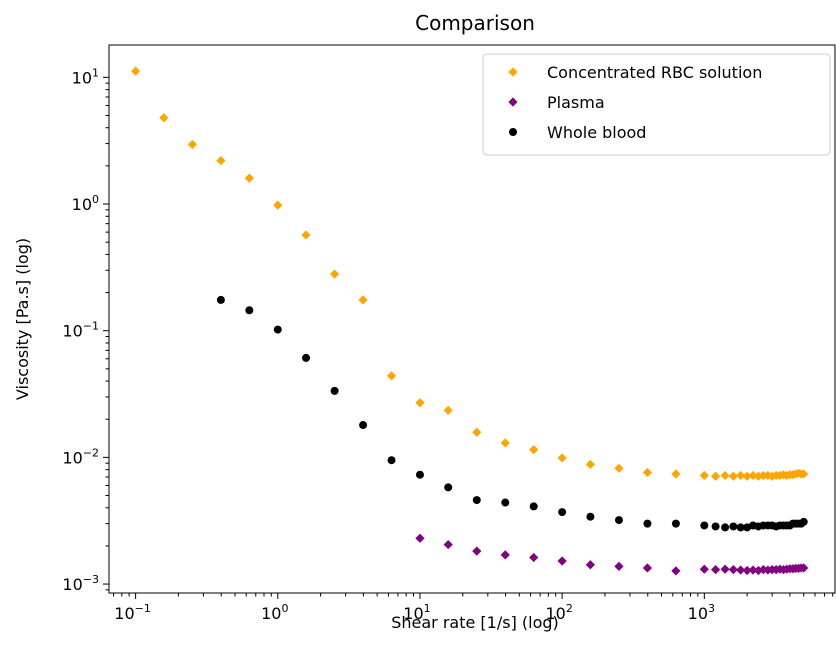  I want to click on legend-label: Plasma, so click(576, 102).